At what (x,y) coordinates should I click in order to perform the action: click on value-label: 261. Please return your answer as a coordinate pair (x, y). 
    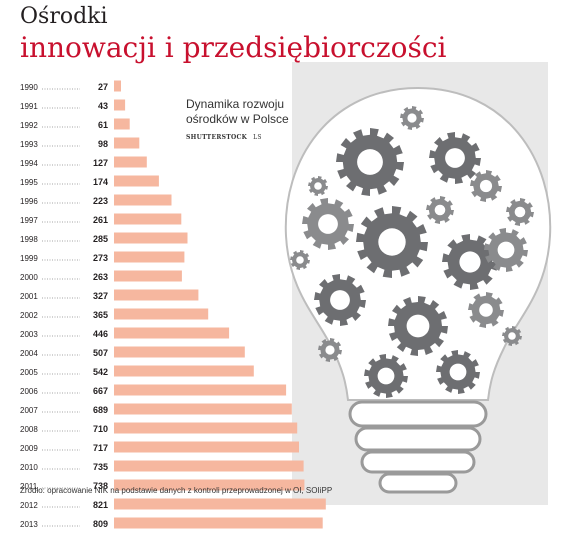
    Looking at the image, I should click on (100, 220).